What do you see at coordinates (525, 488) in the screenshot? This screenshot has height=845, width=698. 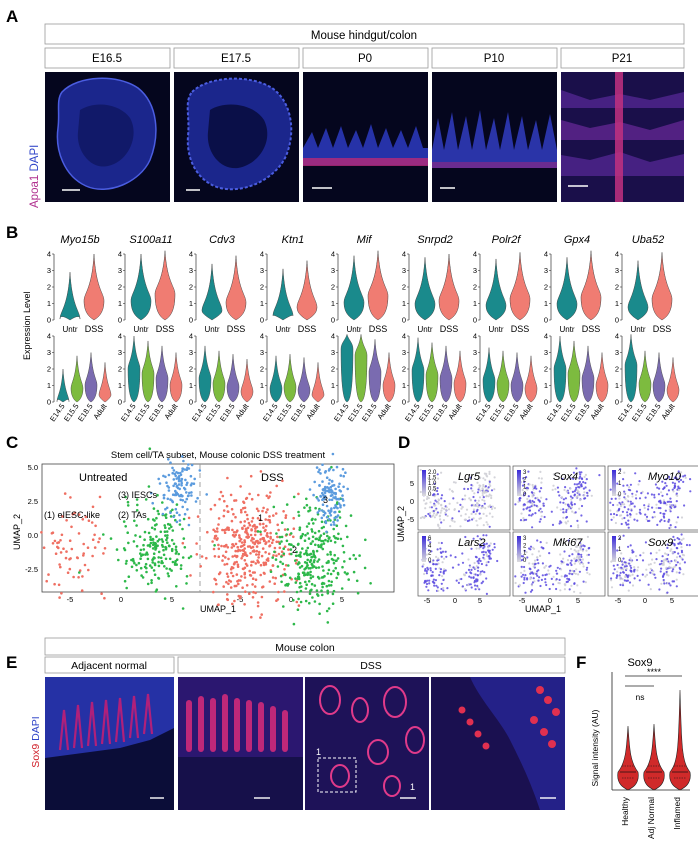 I see `feature-scale-label: 1` at bounding box center [525, 488].